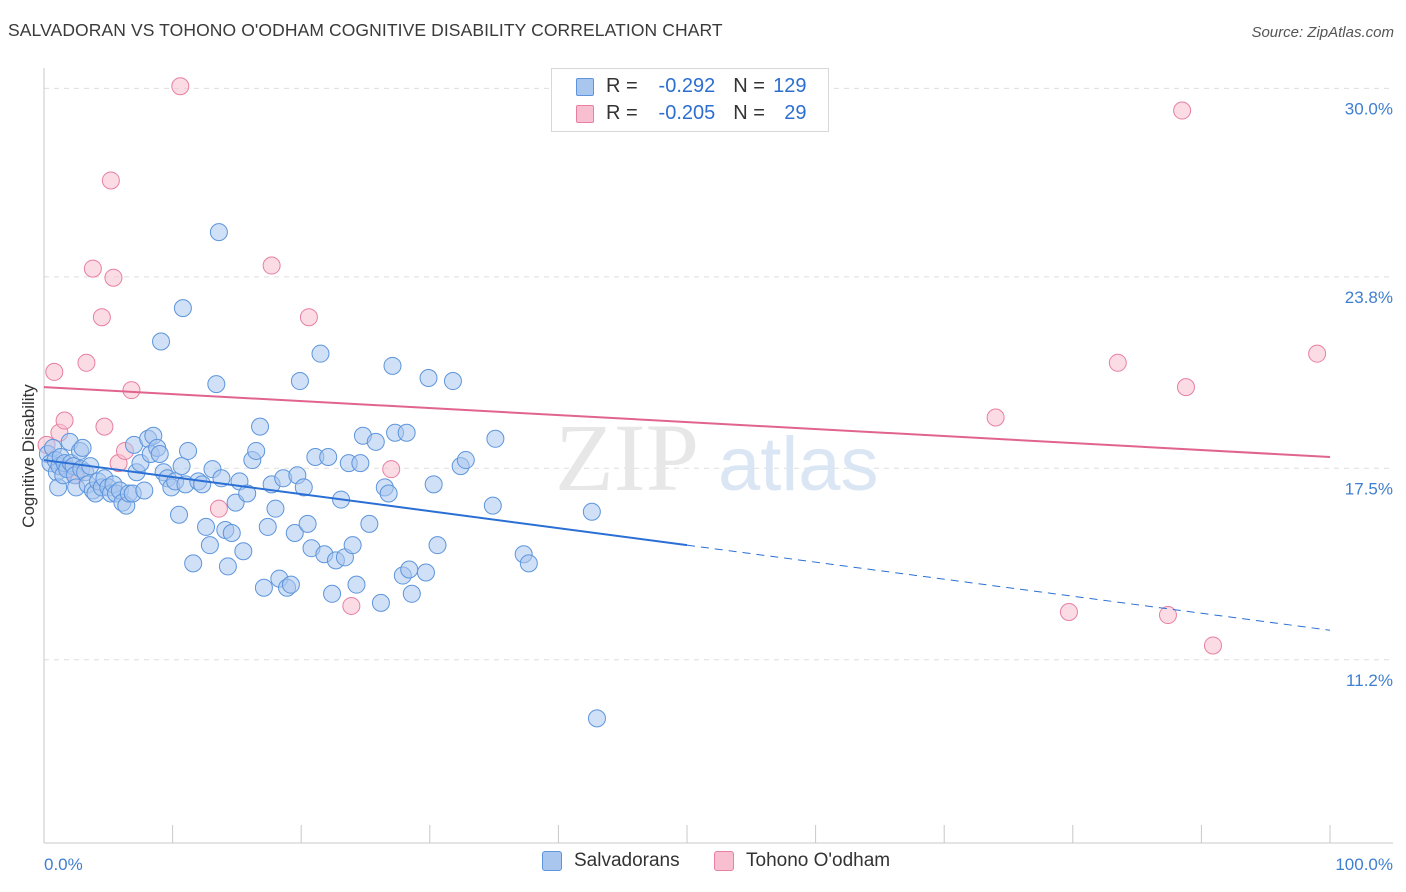 This screenshot has width=1406, height=892. What do you see at coordinates (1369, 488) in the screenshot?
I see `y-tick-label-1: 17.5%` at bounding box center [1369, 488].